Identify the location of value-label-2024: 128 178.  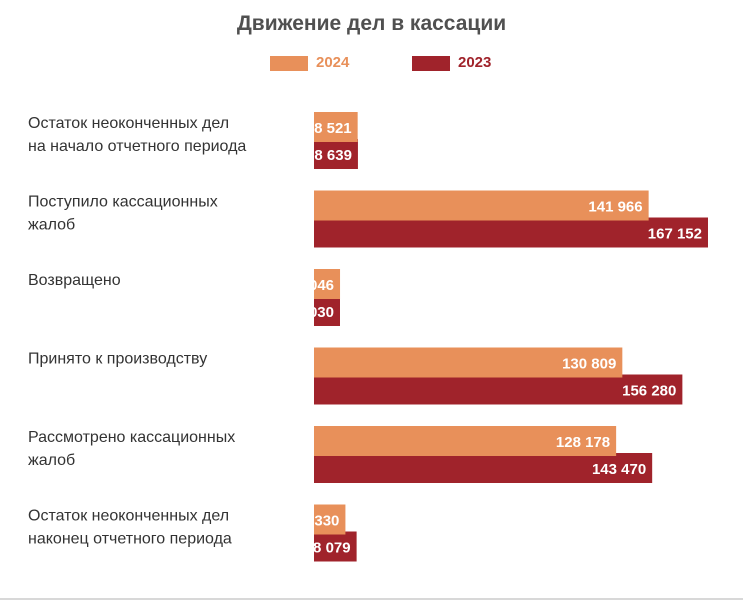
(583, 442).